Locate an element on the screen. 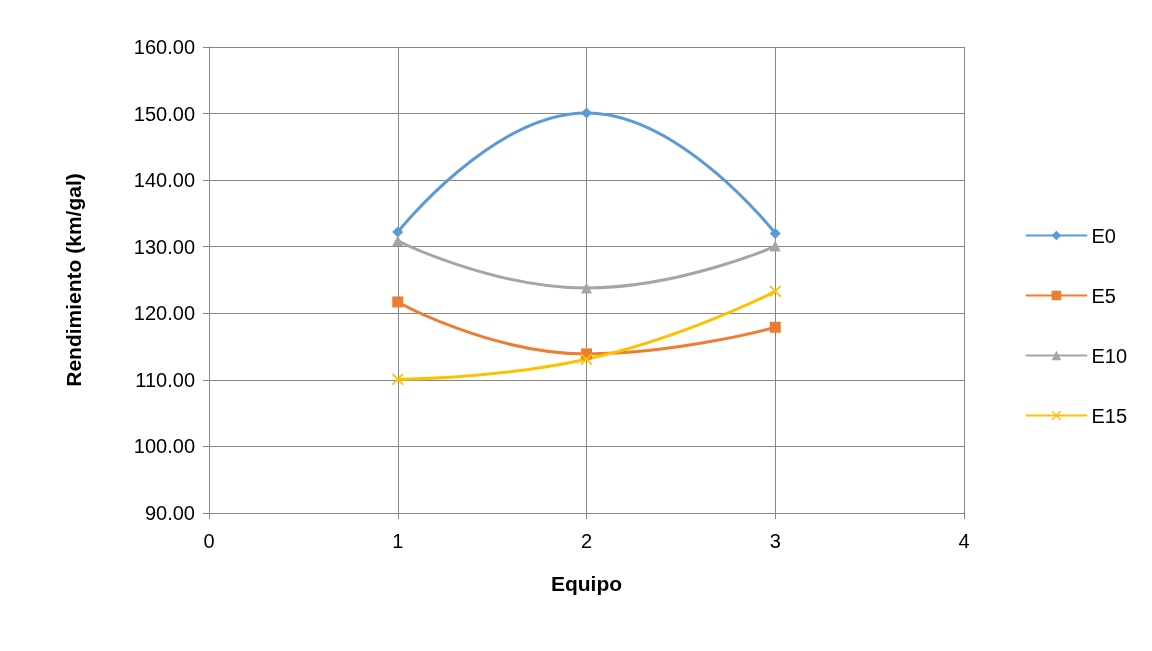 Image resolution: width=1152 pixels, height=651 pixels. y-tick-label: 110.00 is located at coordinates (165, 379).